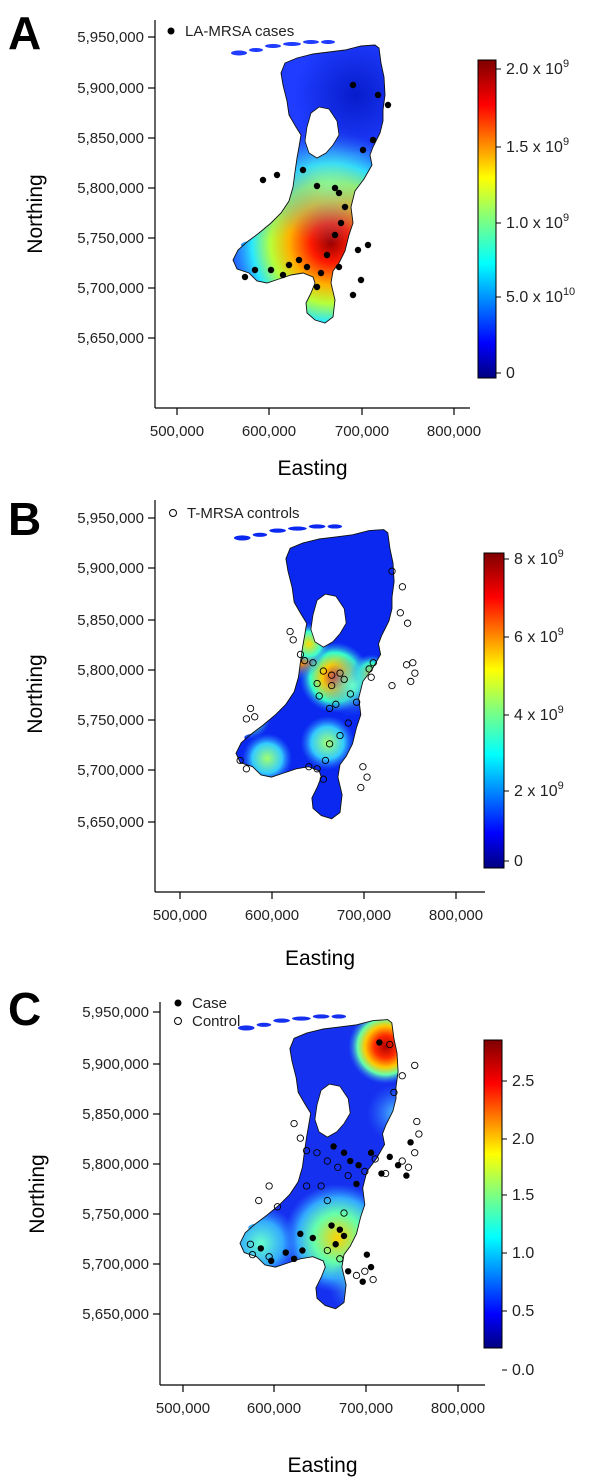  Describe the element at coordinates (518, 861) in the screenshot. I see `colorbar-label: 0` at that location.